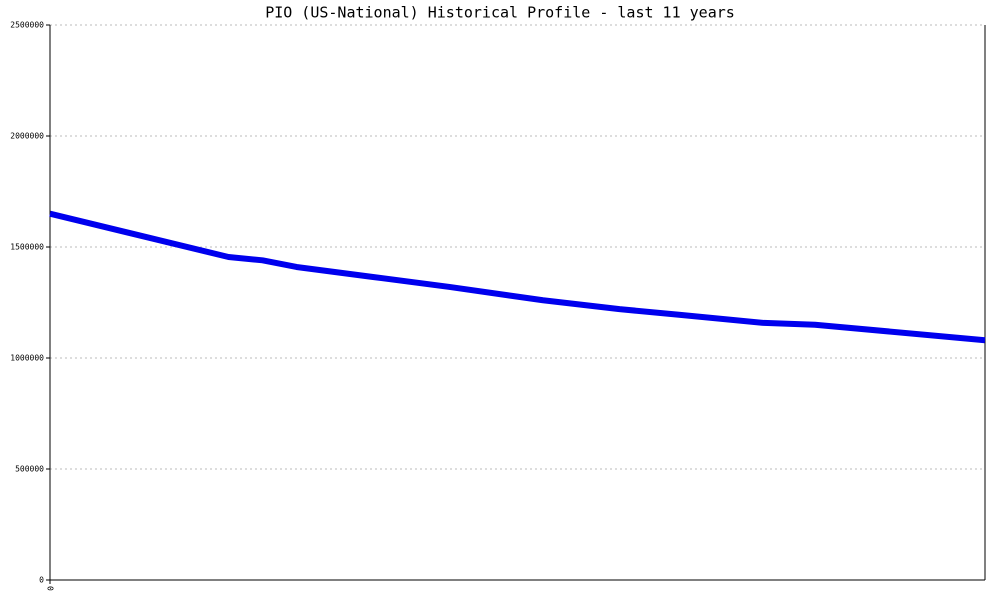 Image resolution: width=1000 pixels, height=600 pixels. What do you see at coordinates (27, 136) in the screenshot?
I see `y-tick-label: 2000000` at bounding box center [27, 136].